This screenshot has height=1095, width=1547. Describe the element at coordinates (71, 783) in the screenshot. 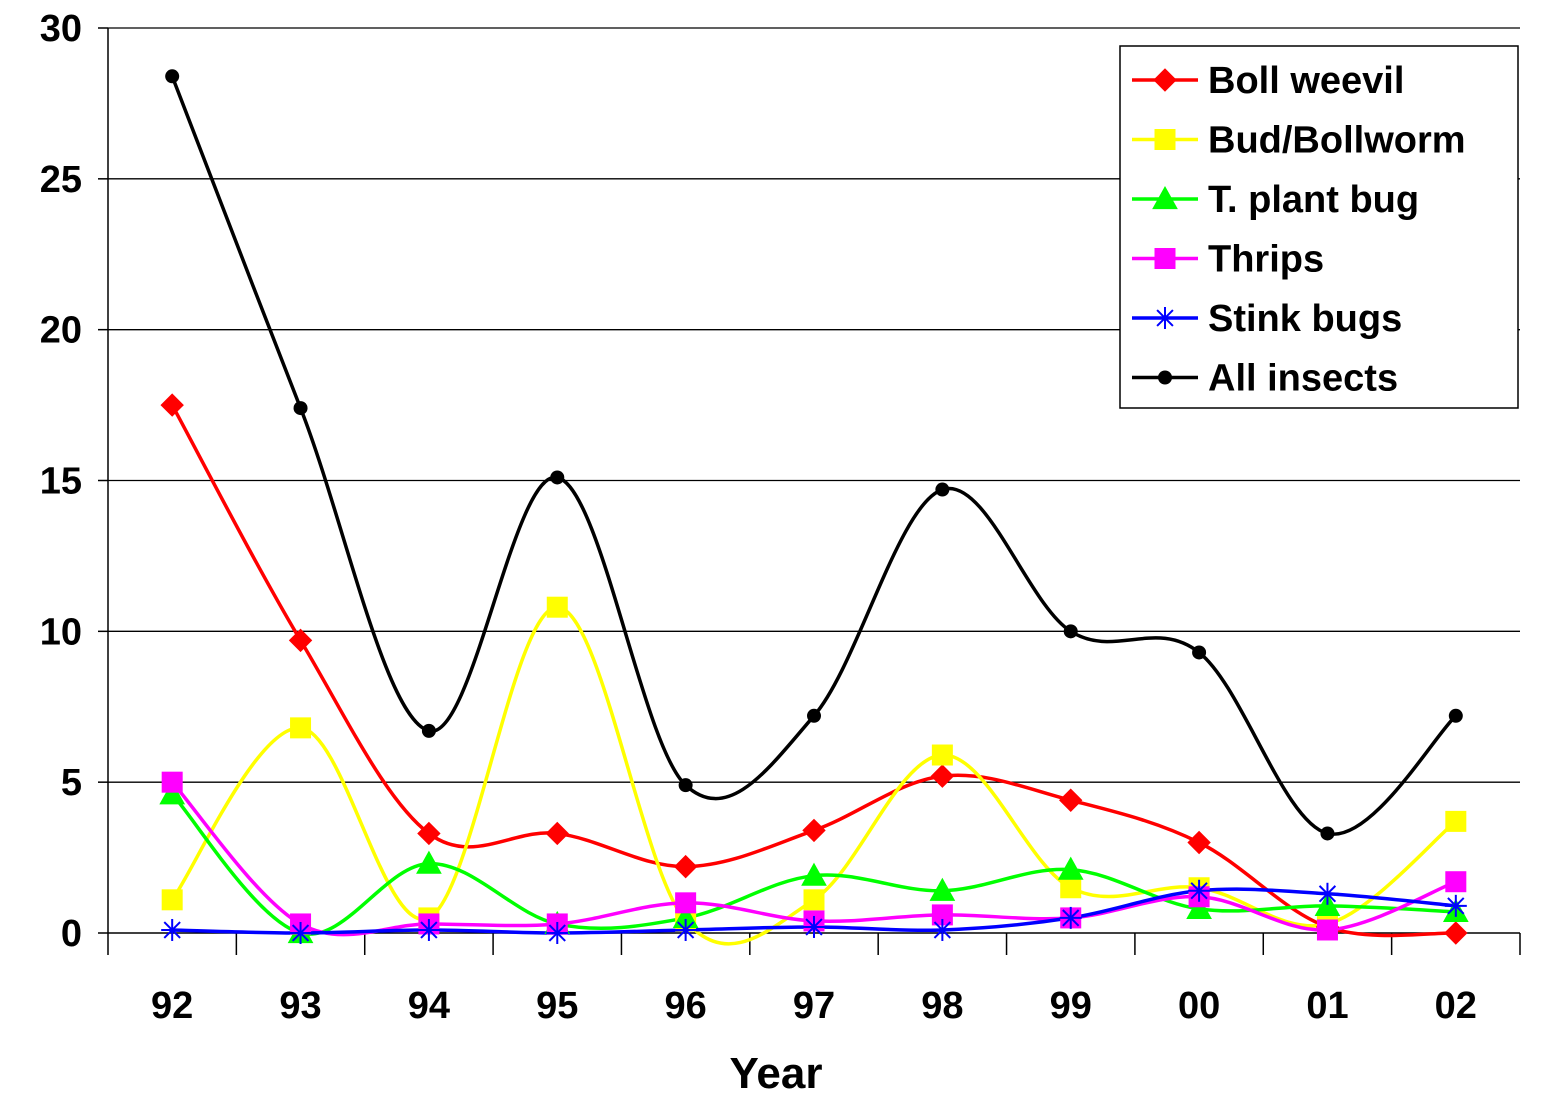

I see `y-tick-label: 5` at that location.